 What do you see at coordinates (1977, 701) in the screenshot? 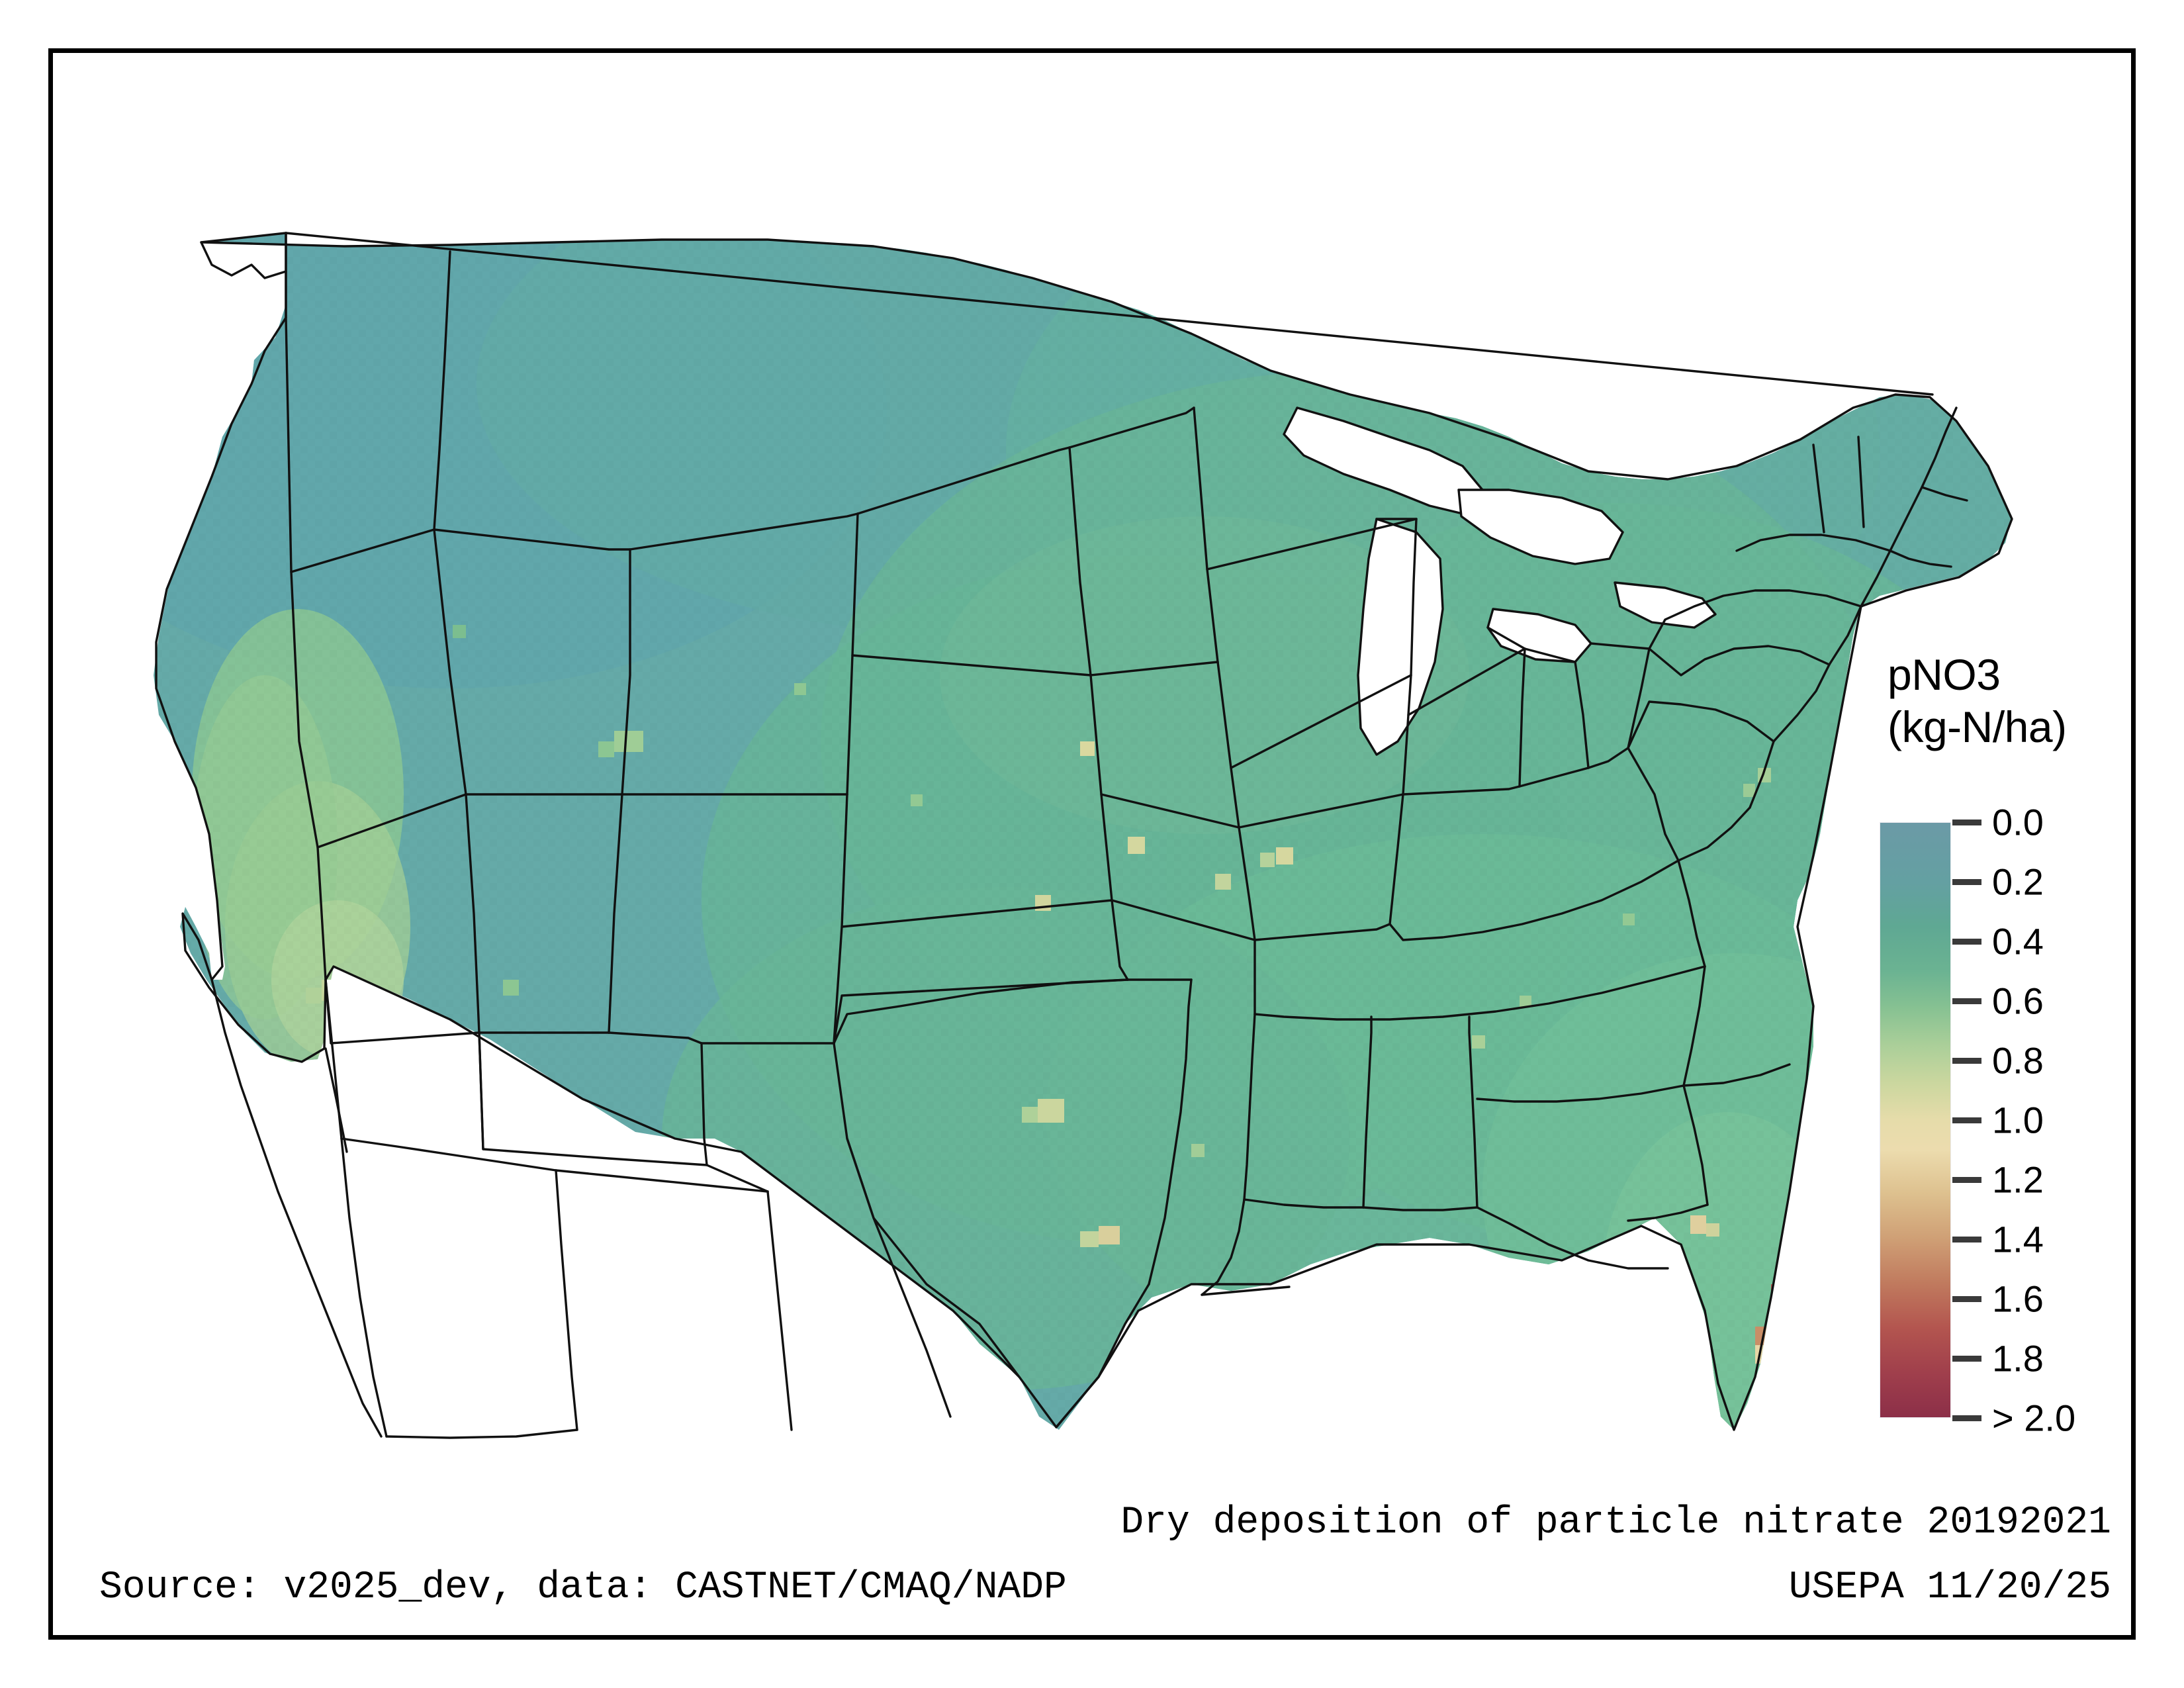
I see `legend-title: pNO3 (kg-N/ha)` at bounding box center [1977, 701].